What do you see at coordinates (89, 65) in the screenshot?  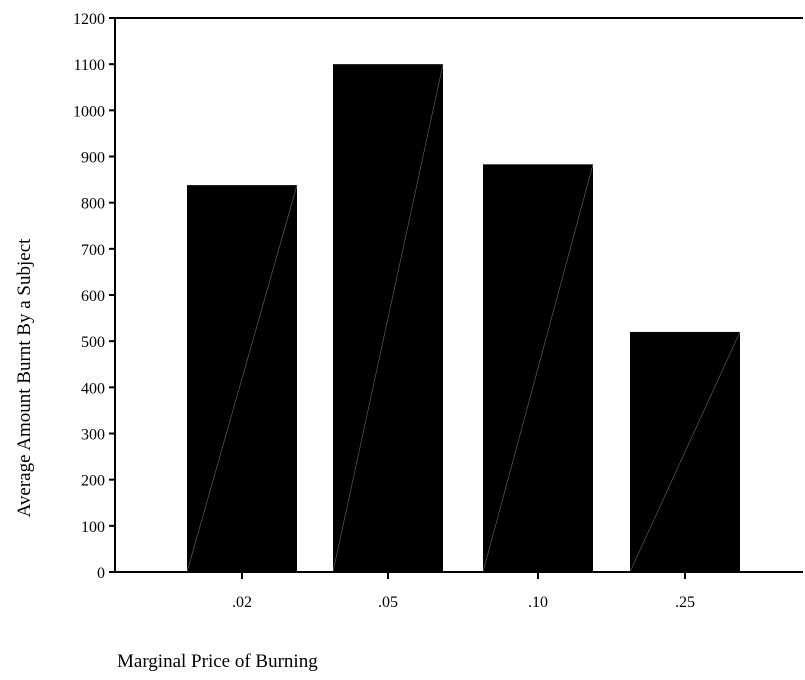 I see `y-tick-label: 1100` at bounding box center [89, 65].